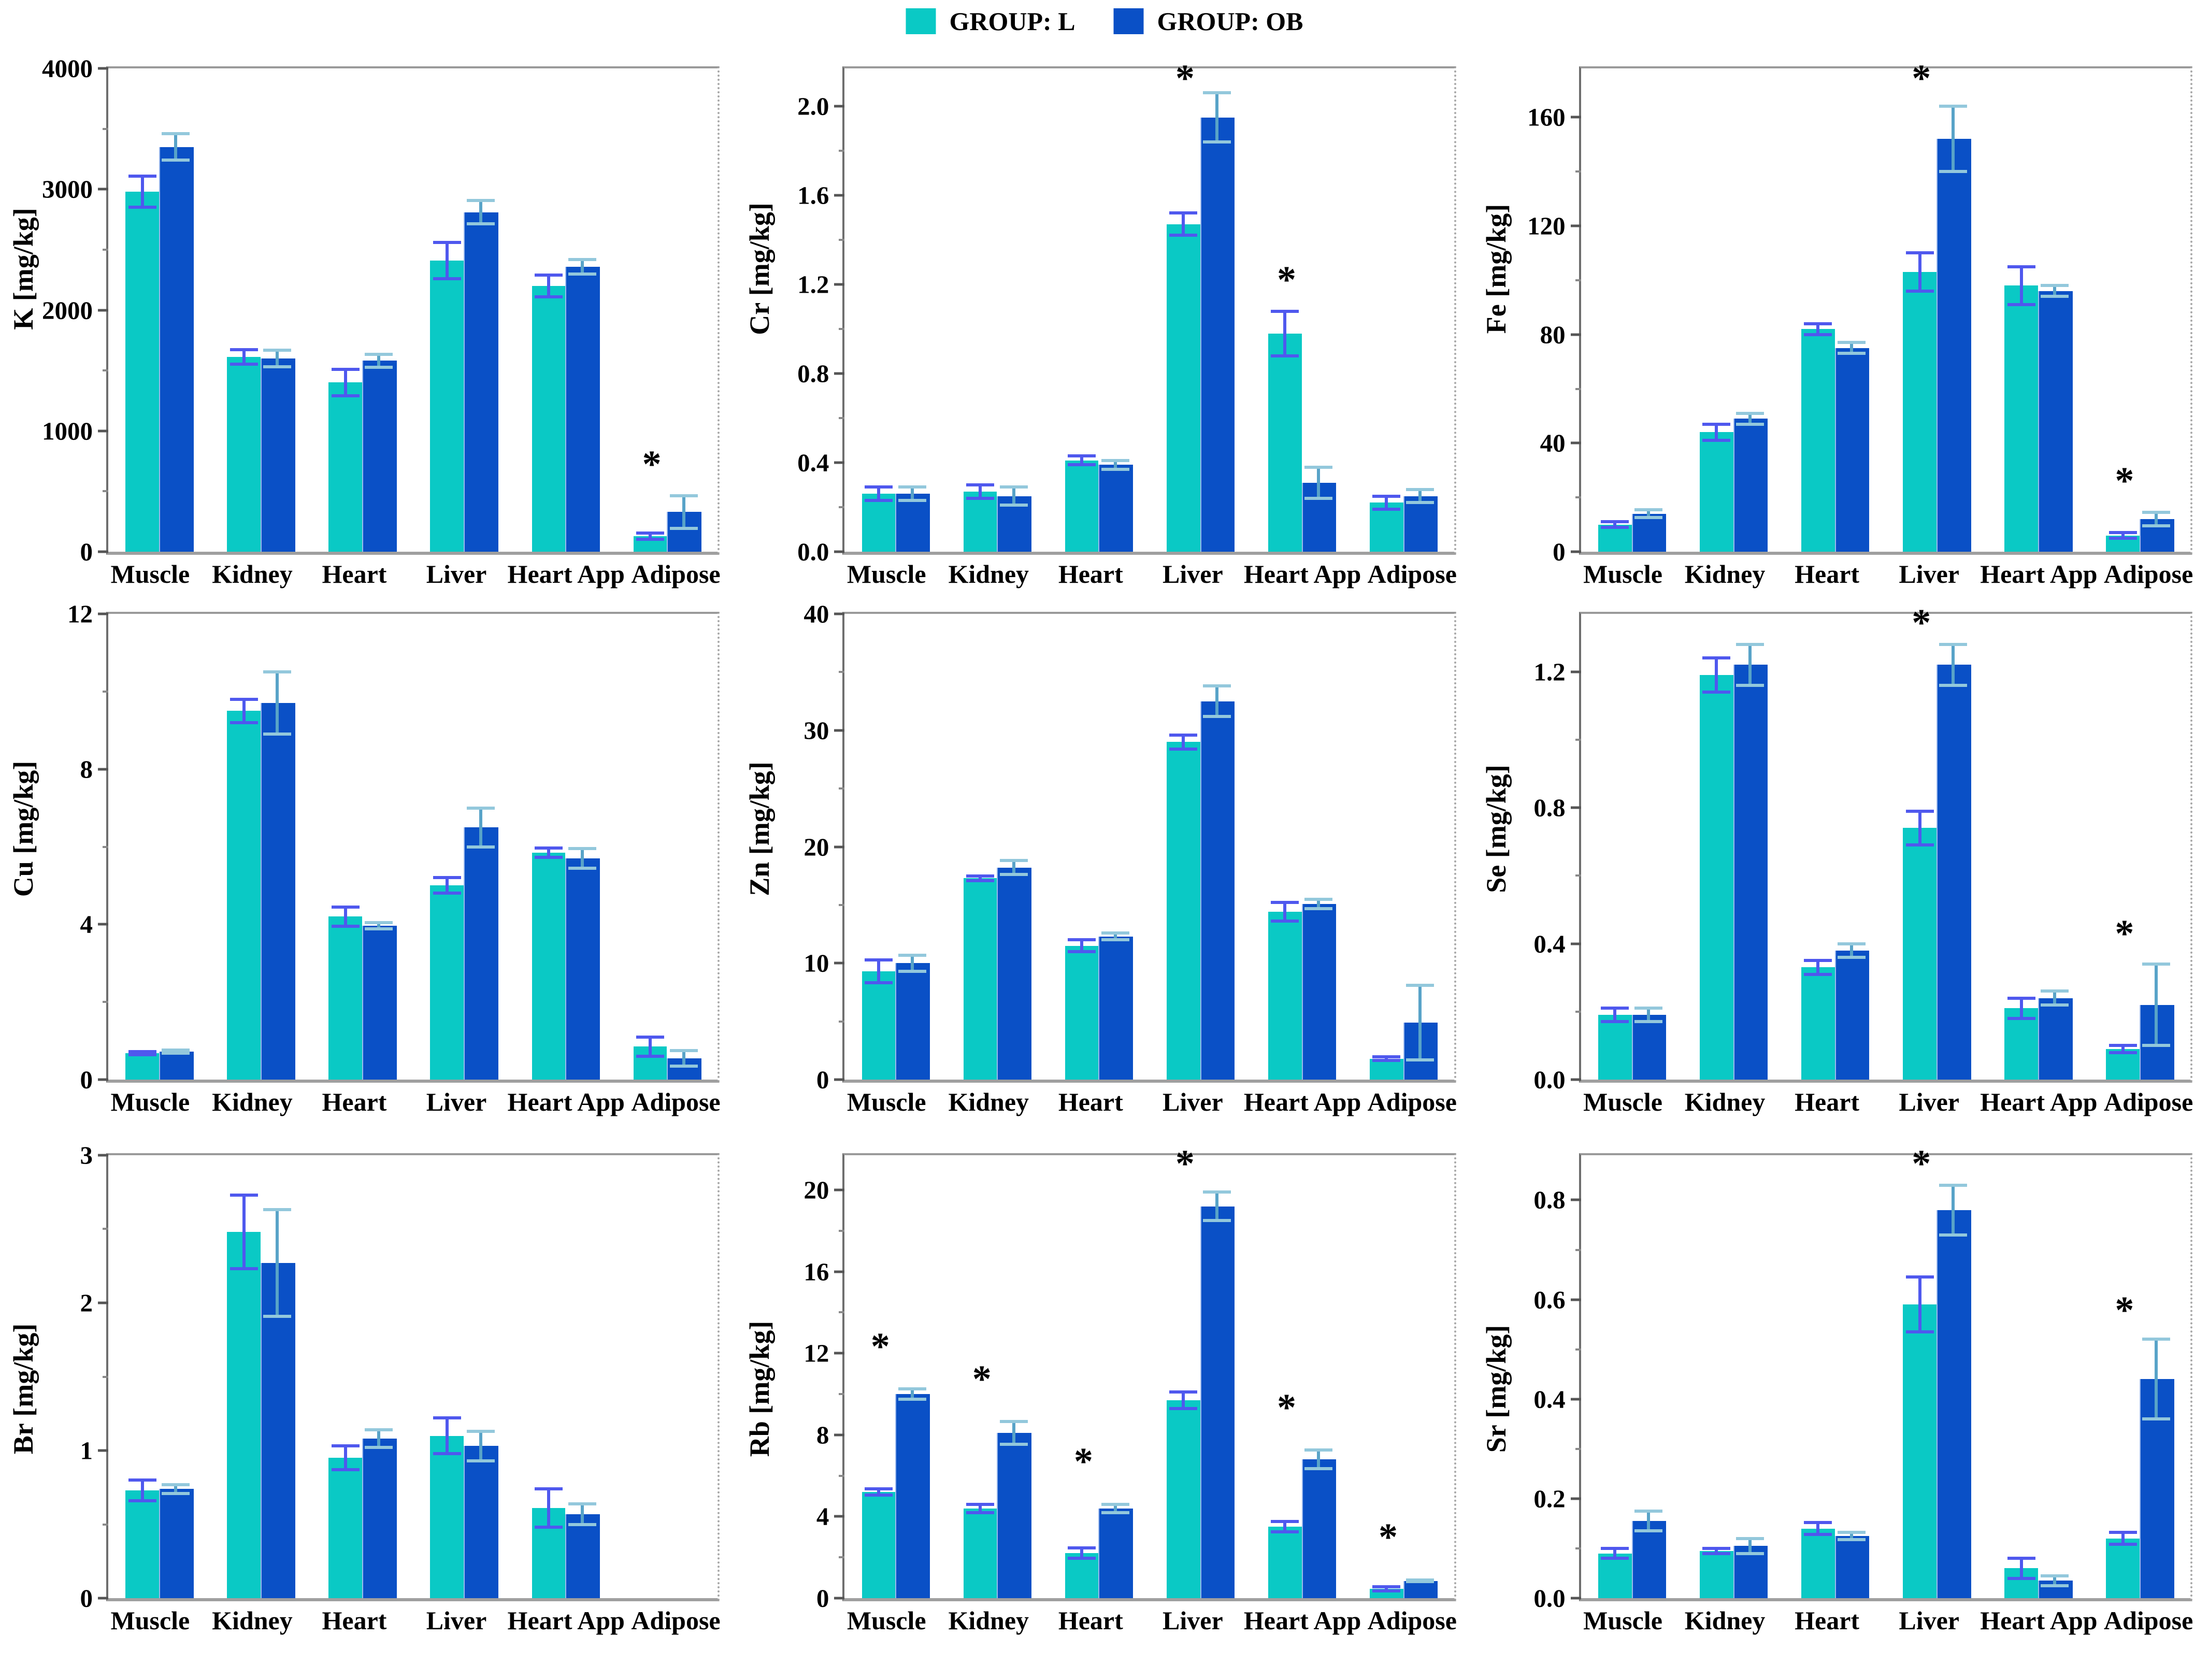  What do you see at coordinates (813, 284) in the screenshot?
I see `y-tick-label: 1.2` at bounding box center [813, 284].